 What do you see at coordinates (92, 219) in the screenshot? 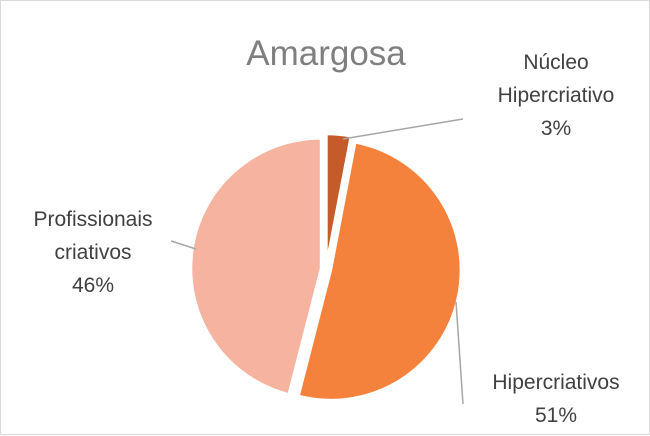
I see `data-label-category: Profissionais` at bounding box center [92, 219].